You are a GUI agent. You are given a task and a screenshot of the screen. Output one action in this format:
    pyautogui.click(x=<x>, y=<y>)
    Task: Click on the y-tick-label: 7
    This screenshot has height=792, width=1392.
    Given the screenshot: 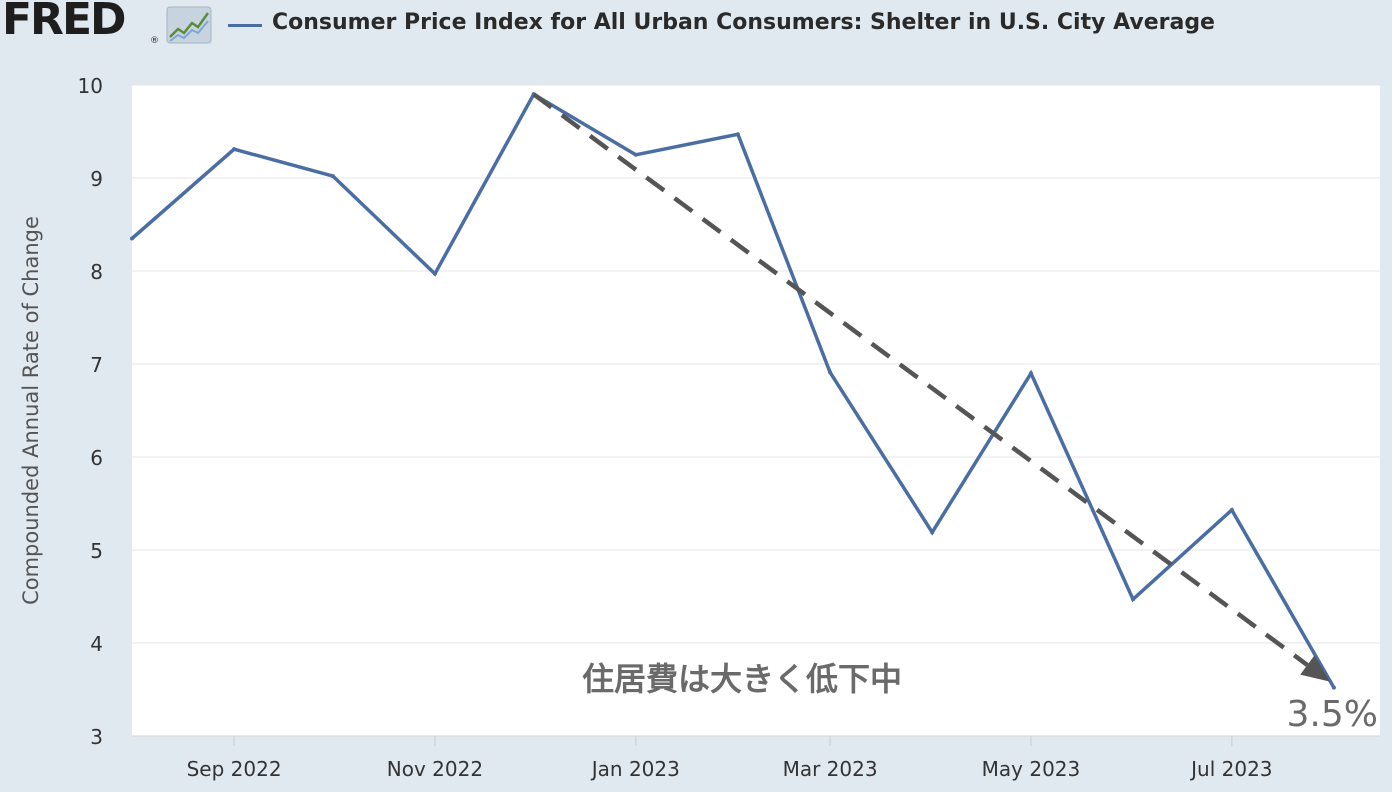 What is the action you would take?
    pyautogui.click(x=96, y=365)
    